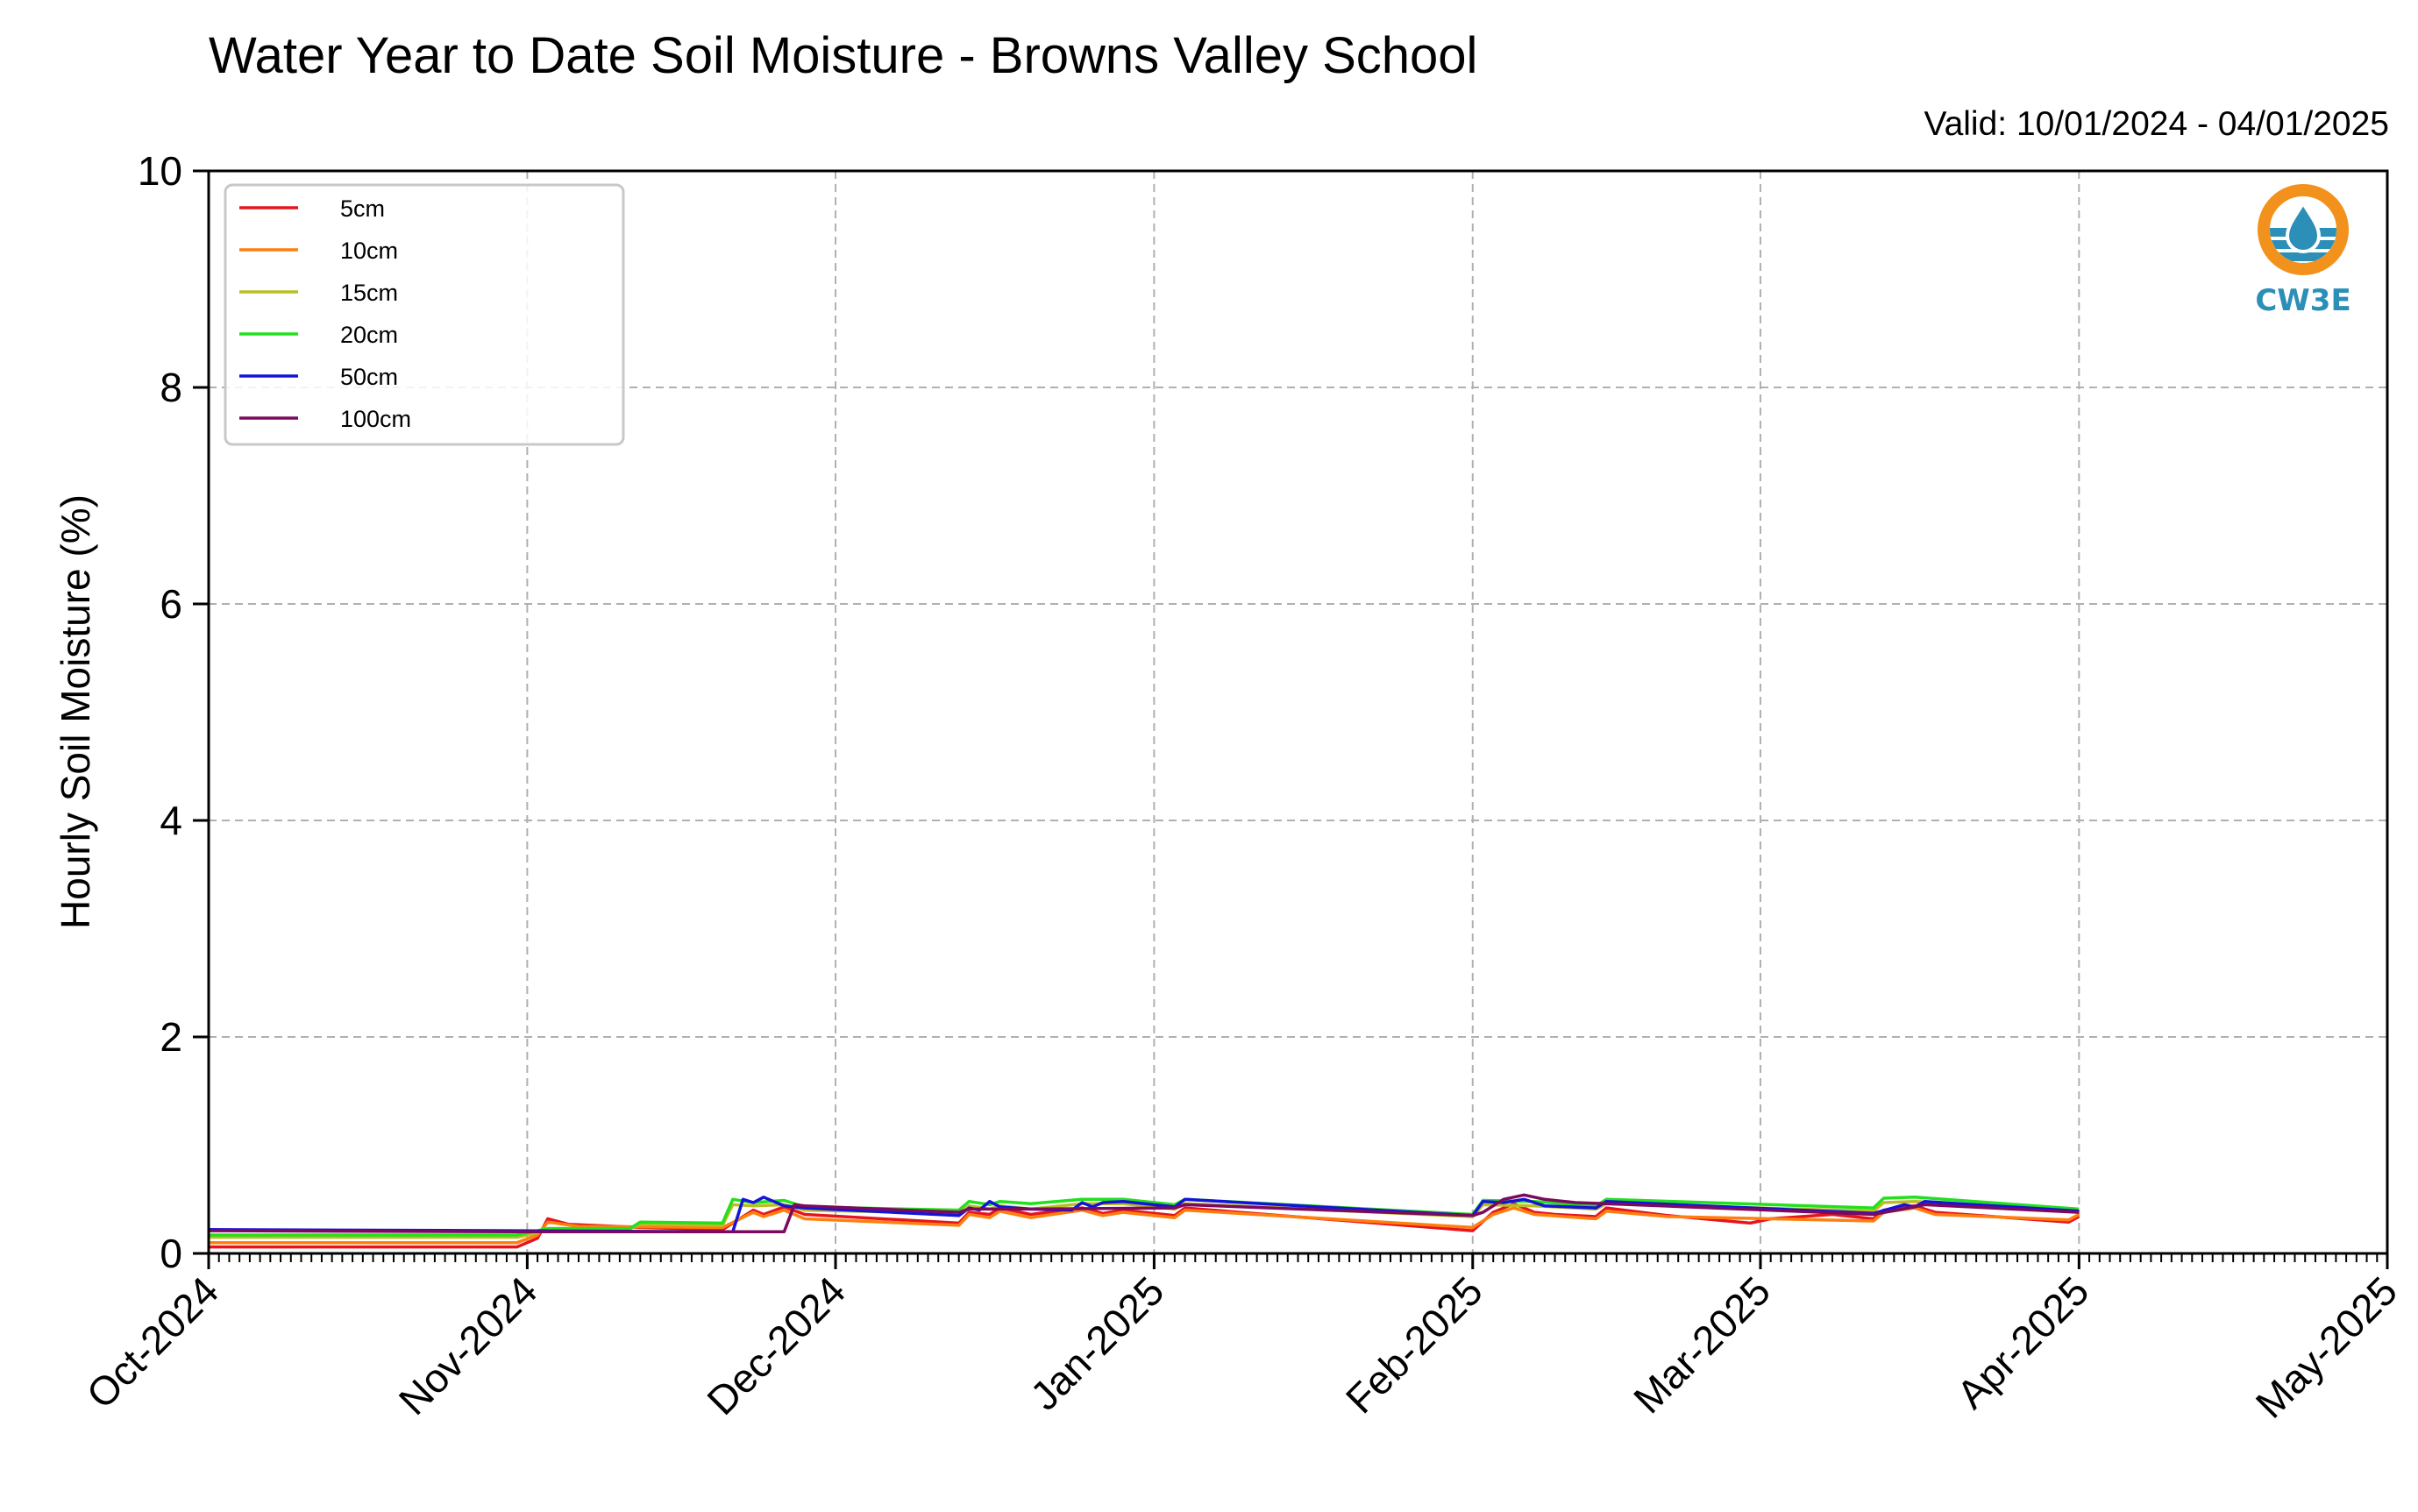  I want to click on legend-label-100cm: 100cm, so click(375, 419).